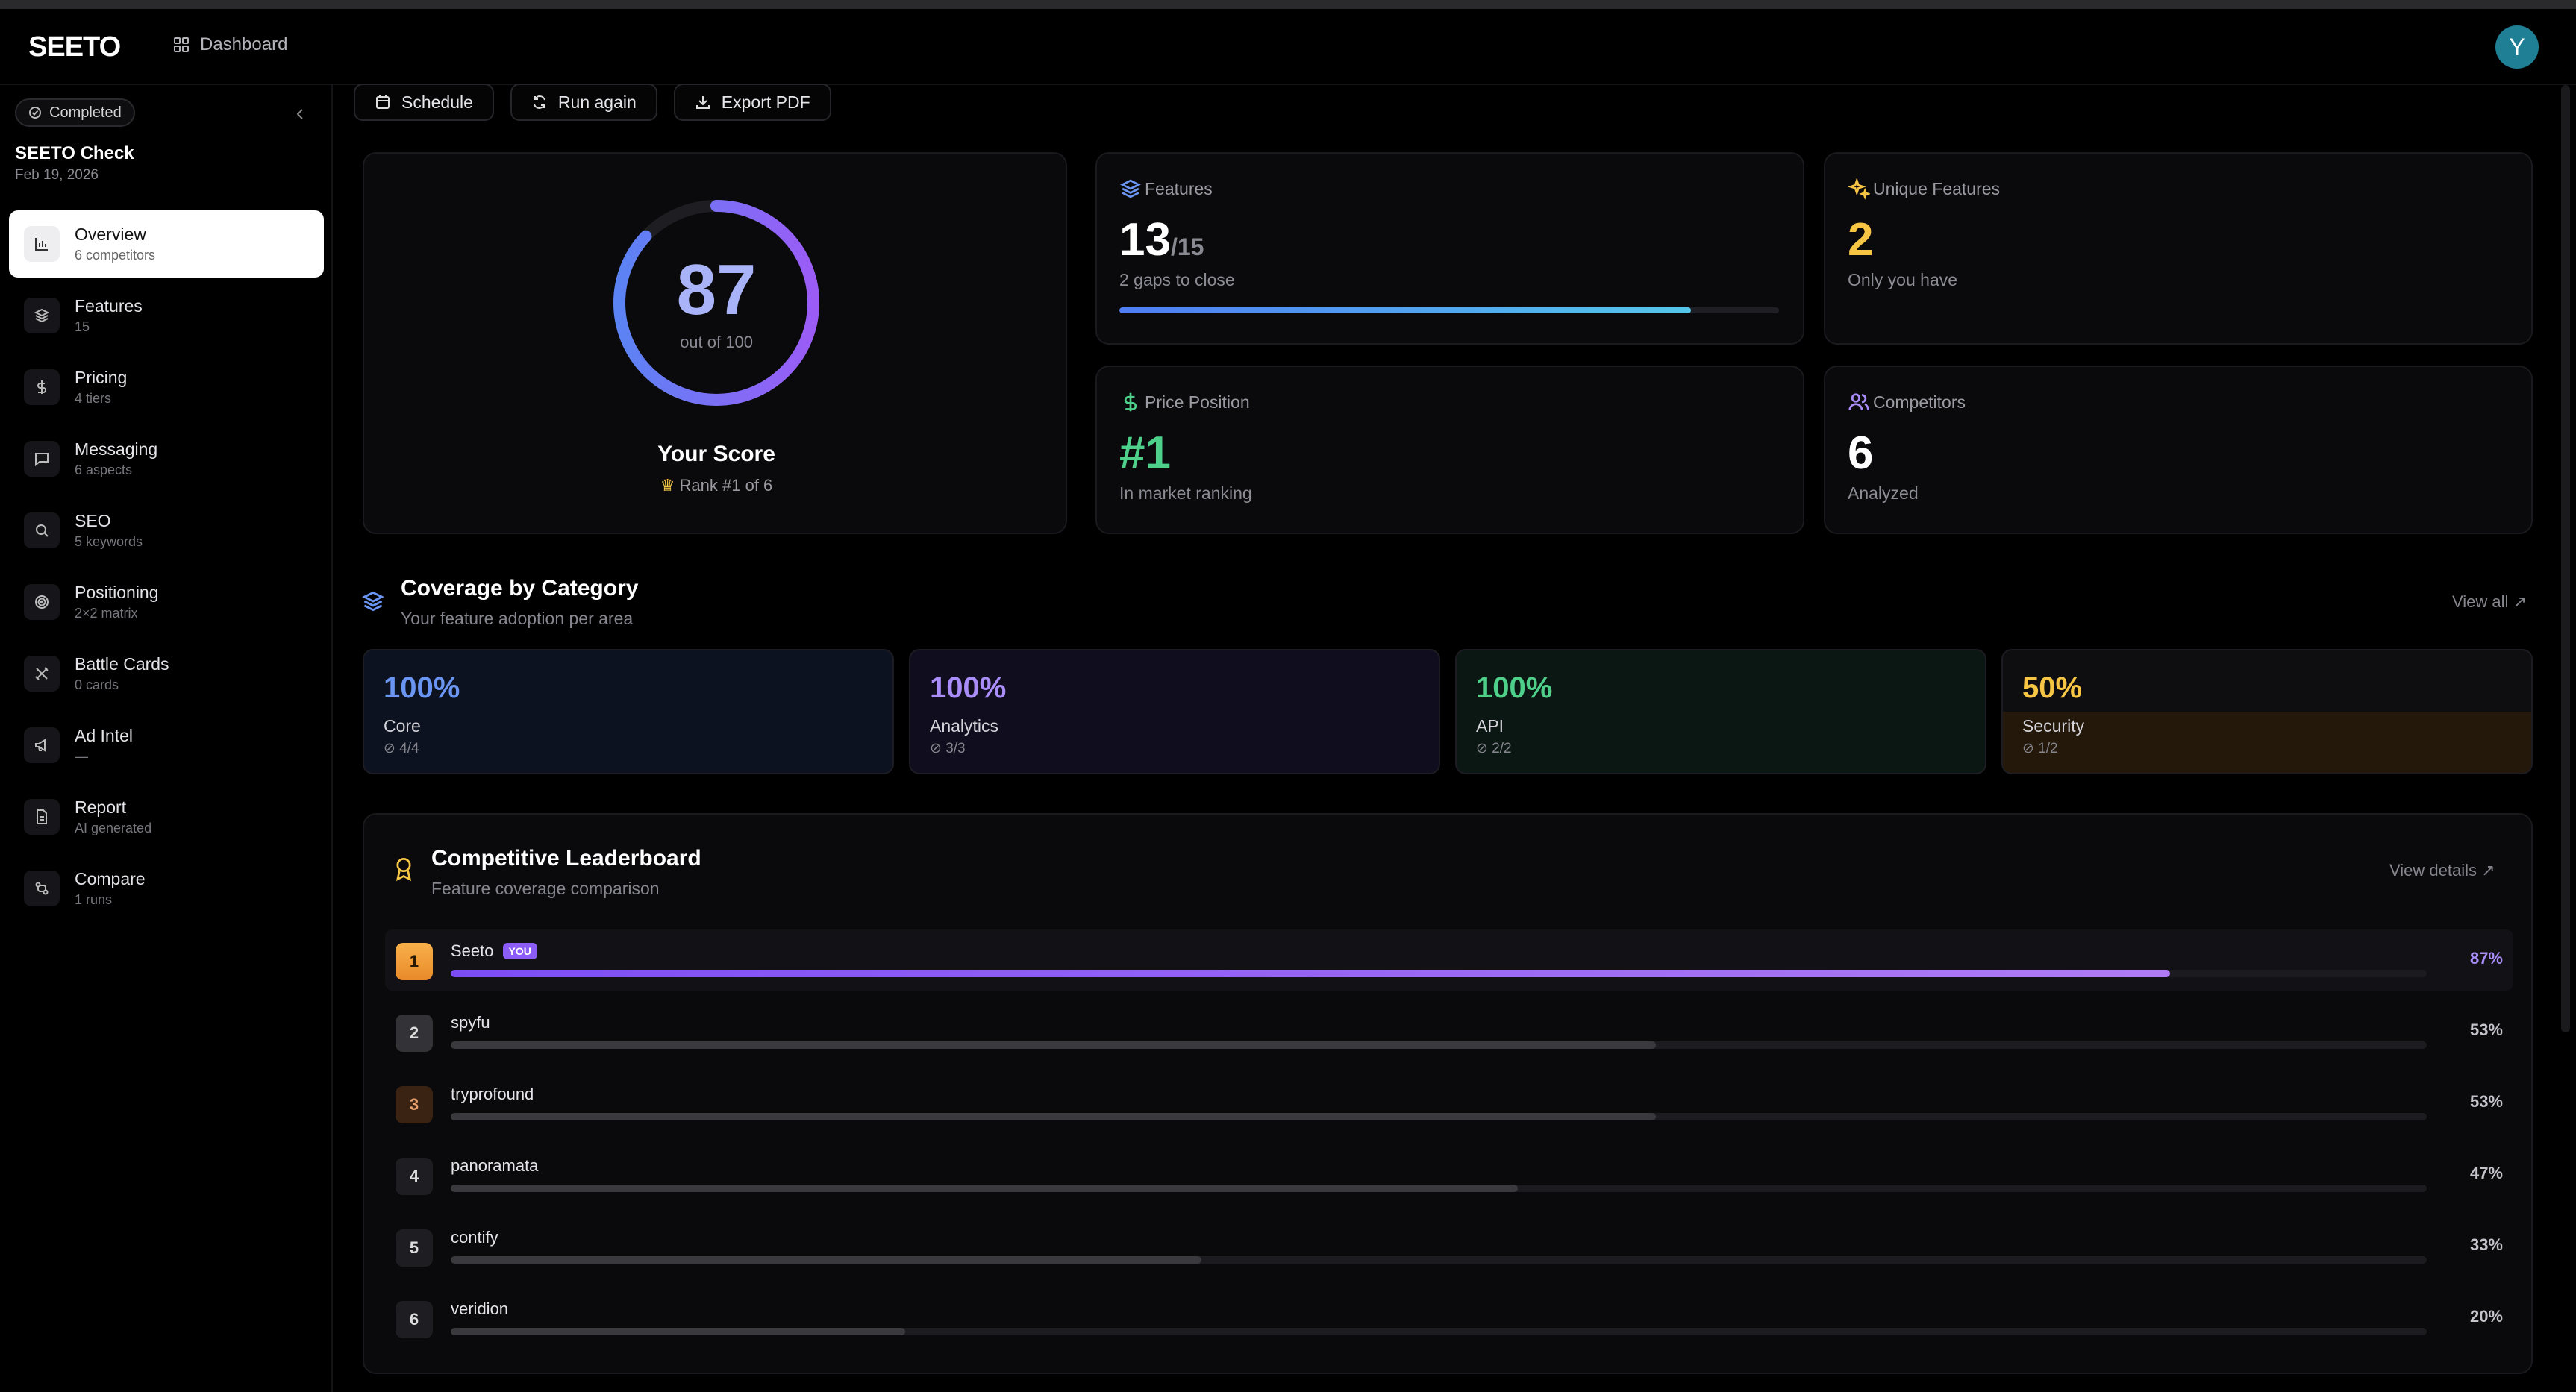  I want to click on action-toolbar: Schedule Run again Export PDF, so click(592, 102).